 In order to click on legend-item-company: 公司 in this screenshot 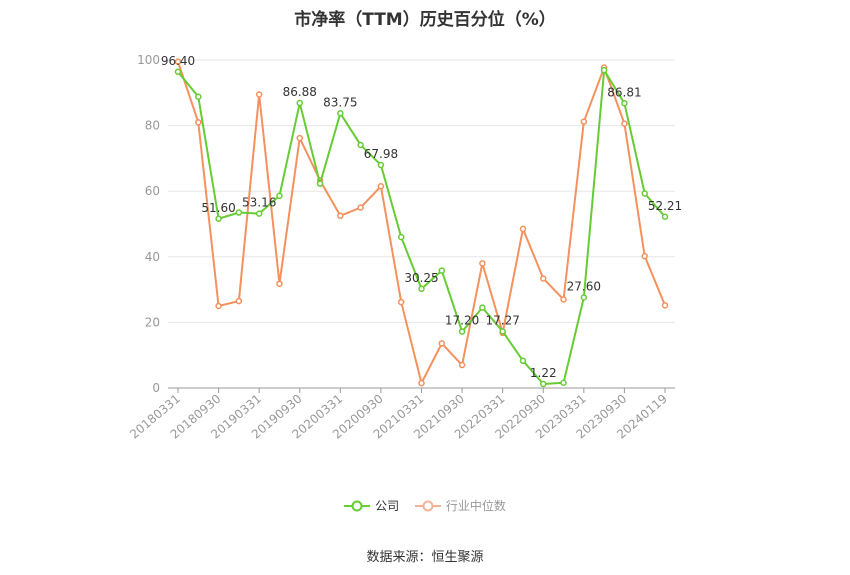, I will do `click(371, 505)`.